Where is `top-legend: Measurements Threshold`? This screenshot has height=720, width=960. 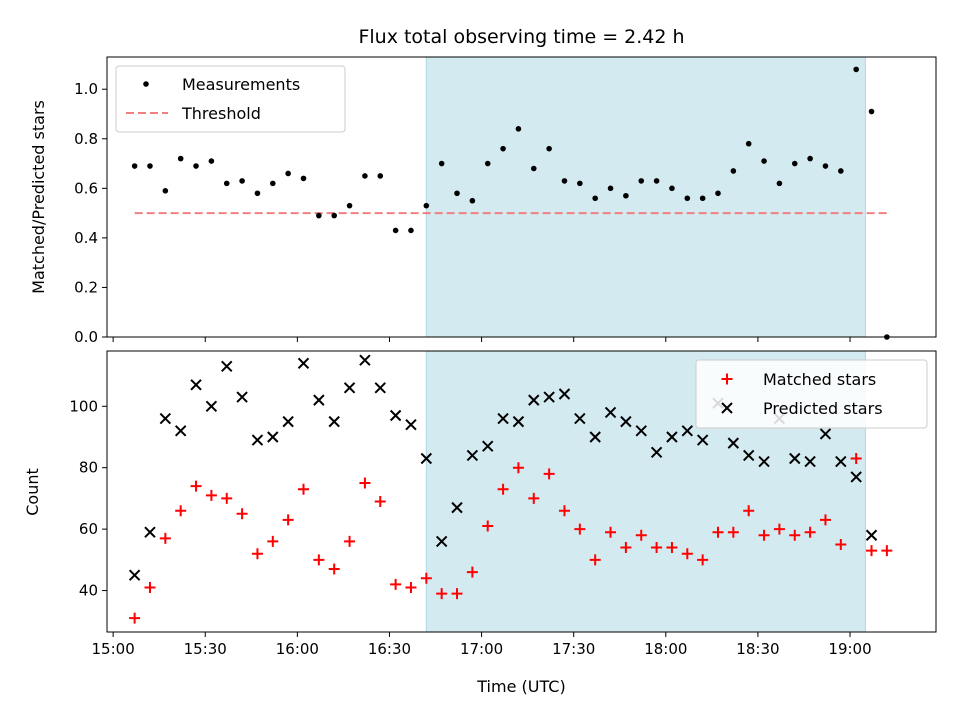
top-legend: Measurements Threshold is located at coordinates (230, 99).